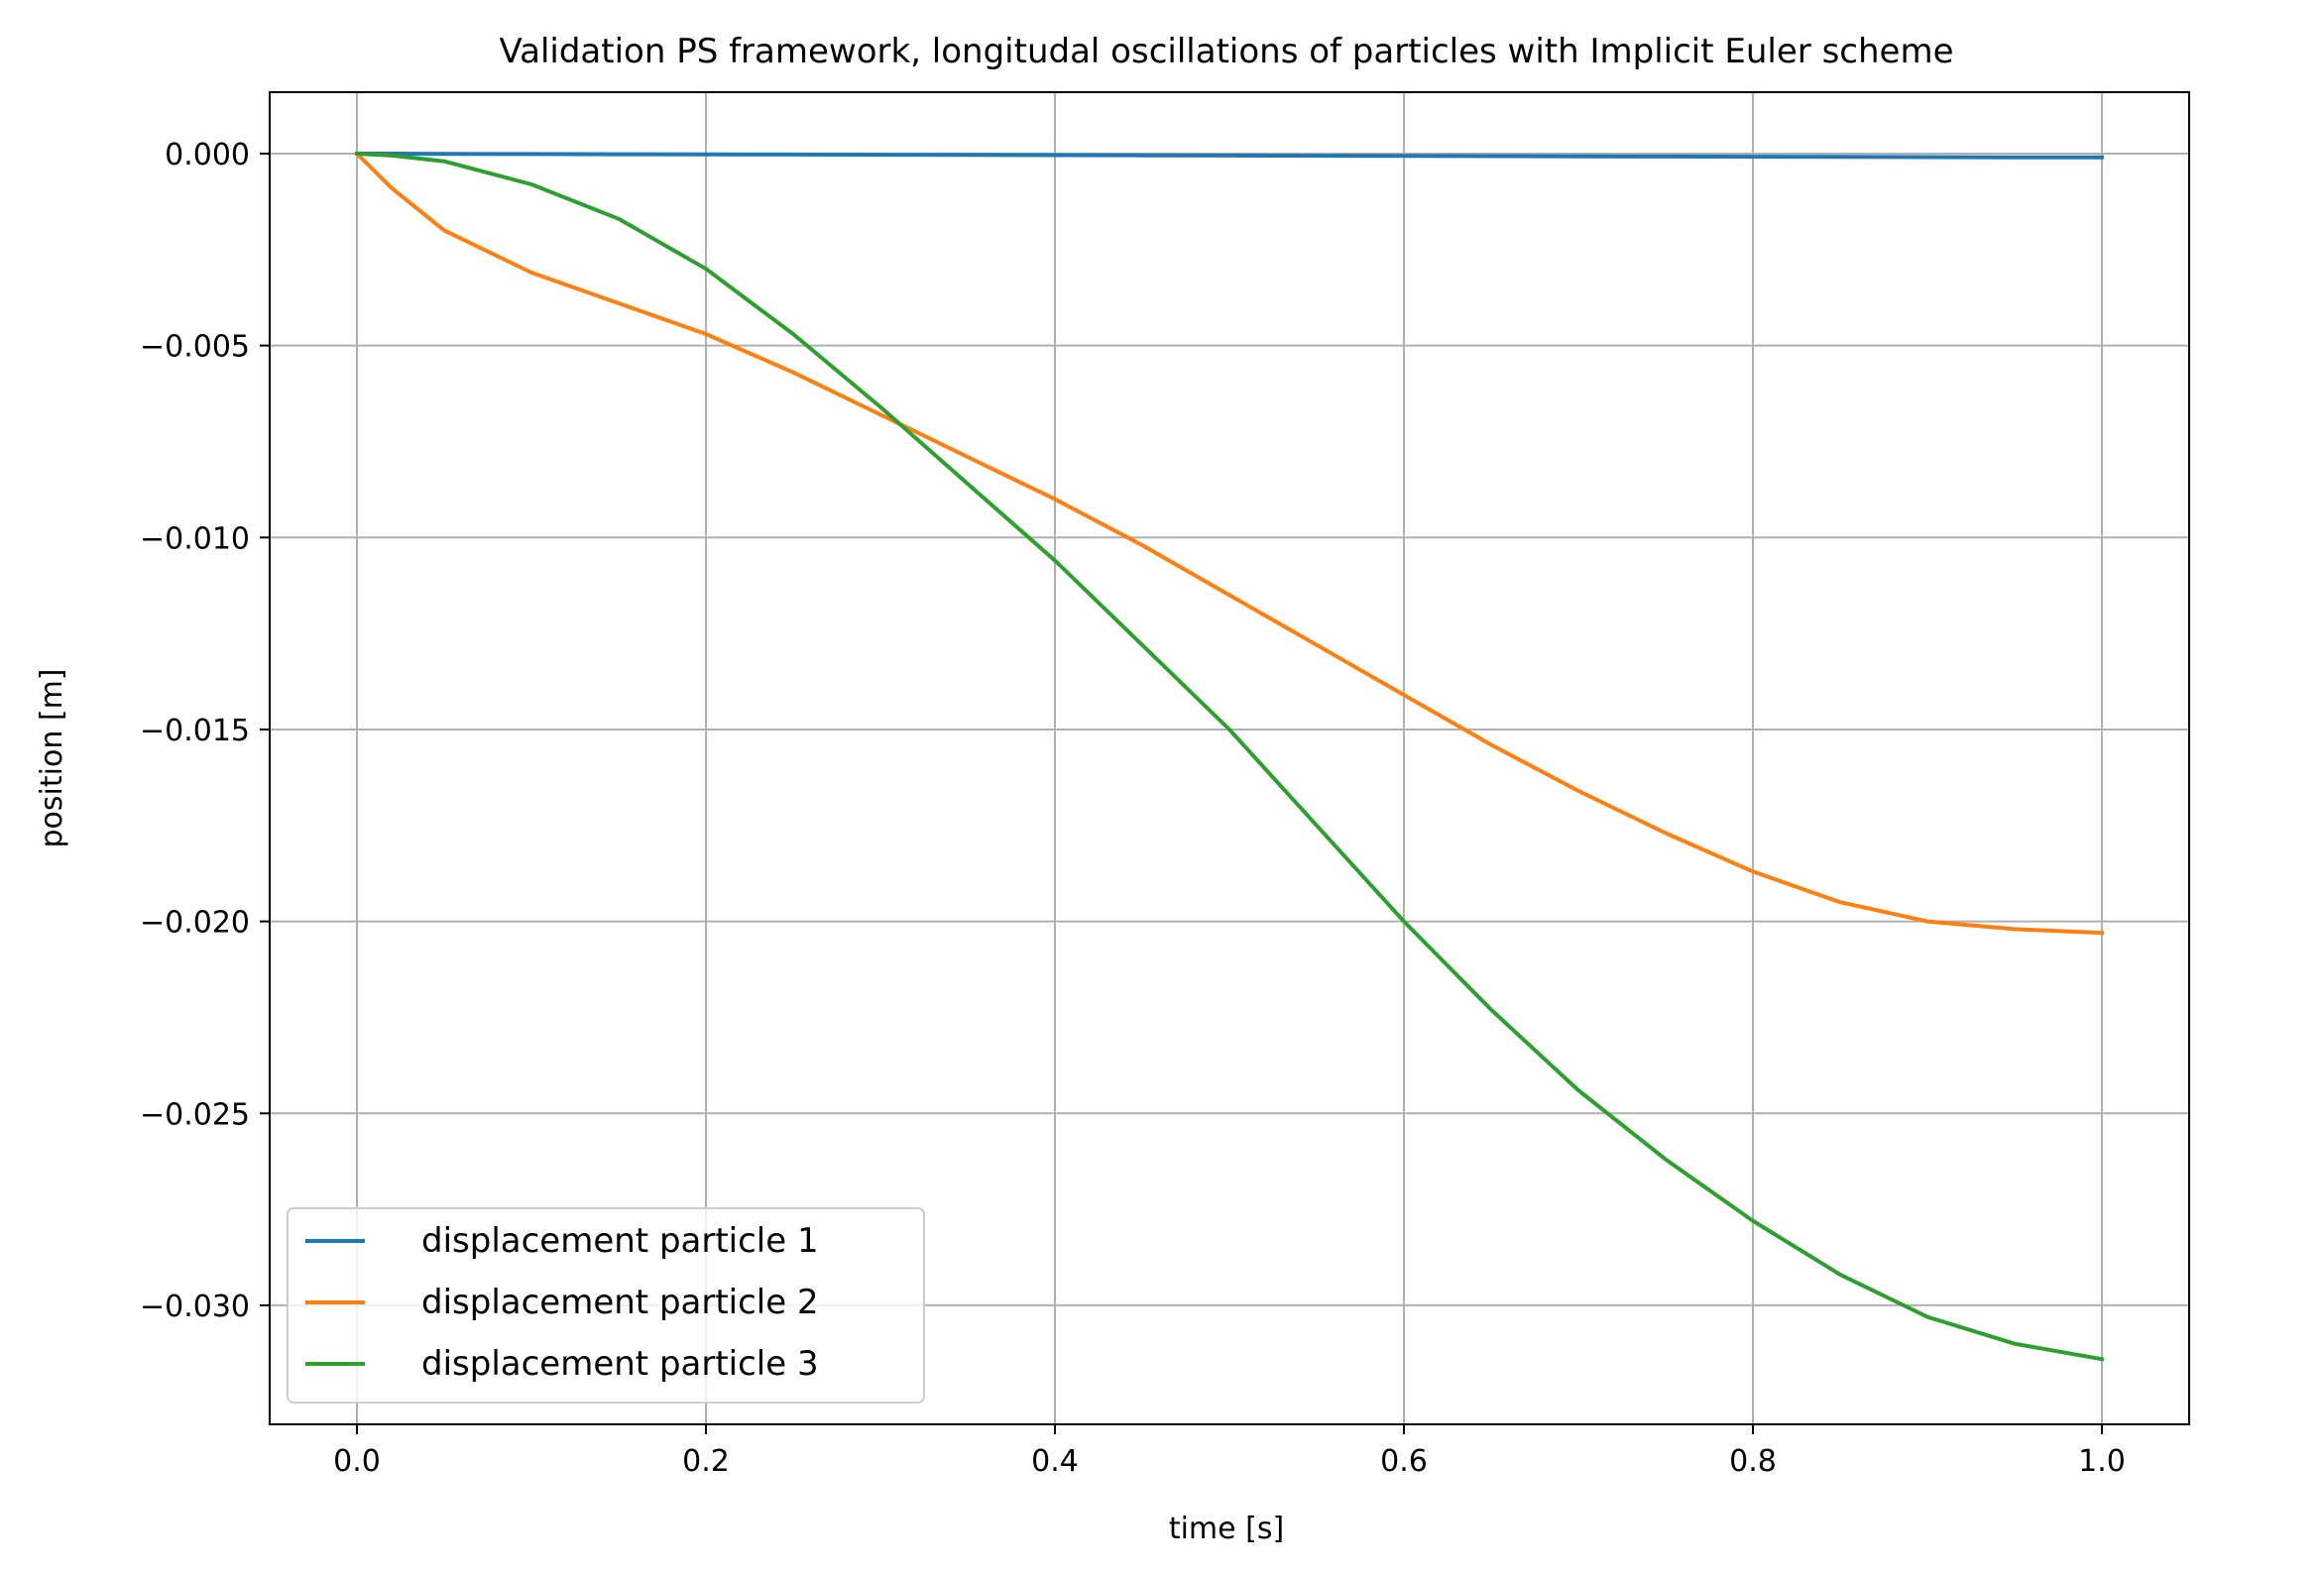 The height and width of the screenshot is (1574, 2324). What do you see at coordinates (706, 1461) in the screenshot?
I see `x-tick-label: 0.2` at bounding box center [706, 1461].